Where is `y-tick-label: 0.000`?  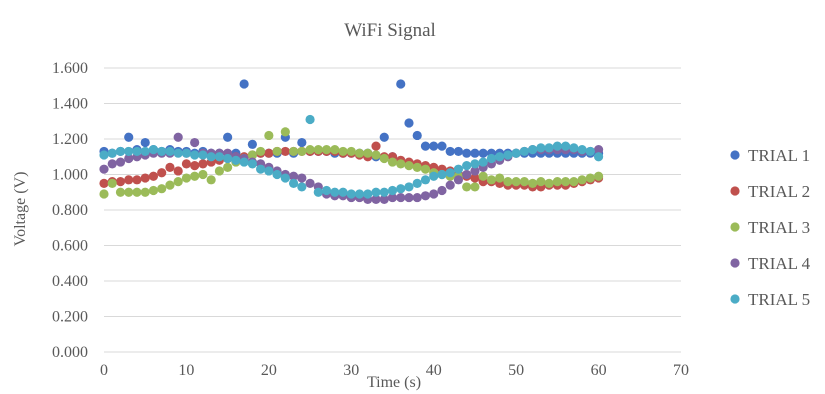 y-tick-label: 0.000 is located at coordinates (70, 352).